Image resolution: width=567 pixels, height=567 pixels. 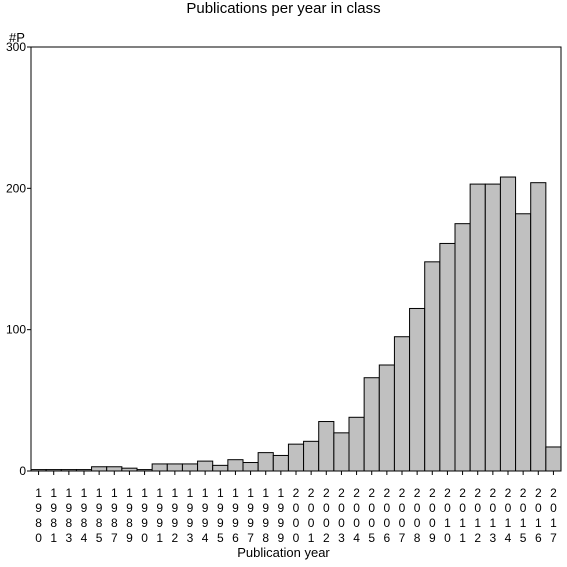 I want to click on bar-2002, so click(x=326, y=446).